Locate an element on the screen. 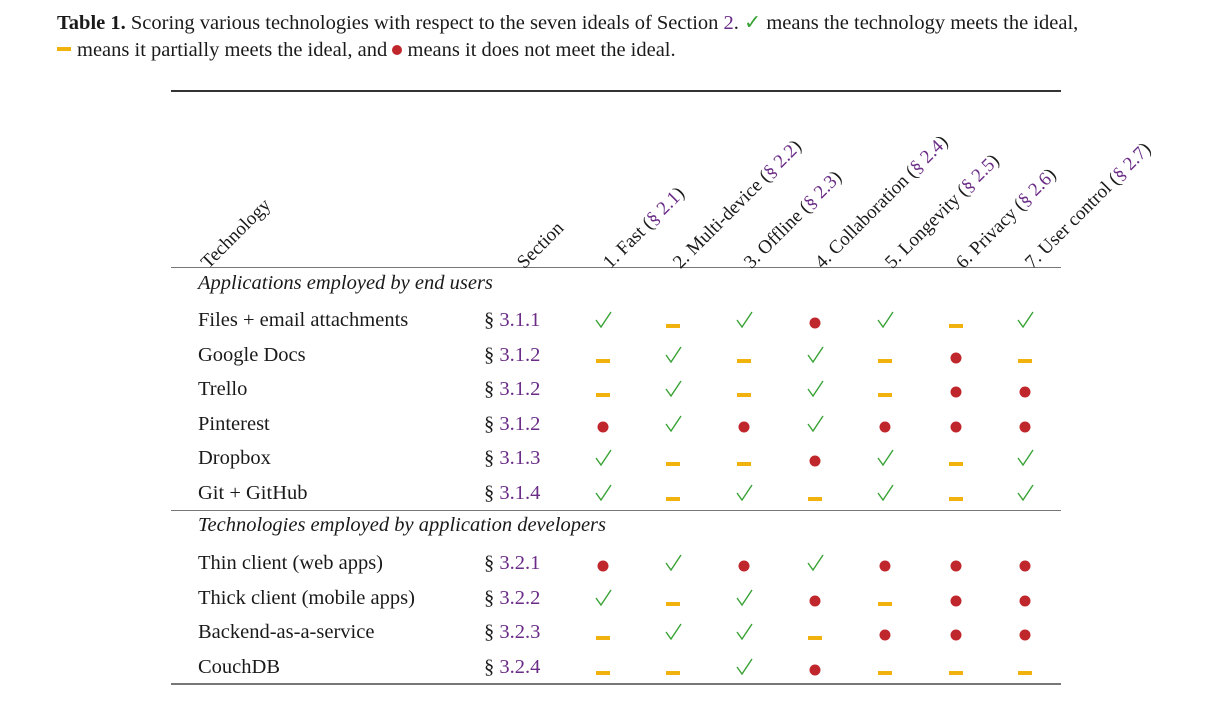  table-row: Google Docs § 3.1.2 is located at coordinates (604, 355).